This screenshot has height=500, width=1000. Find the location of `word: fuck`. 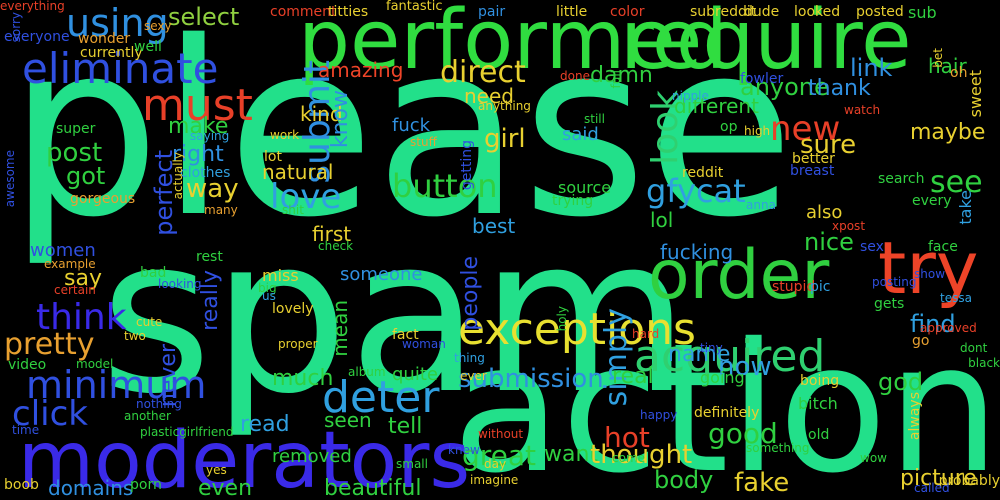

word: fuck is located at coordinates (411, 125).